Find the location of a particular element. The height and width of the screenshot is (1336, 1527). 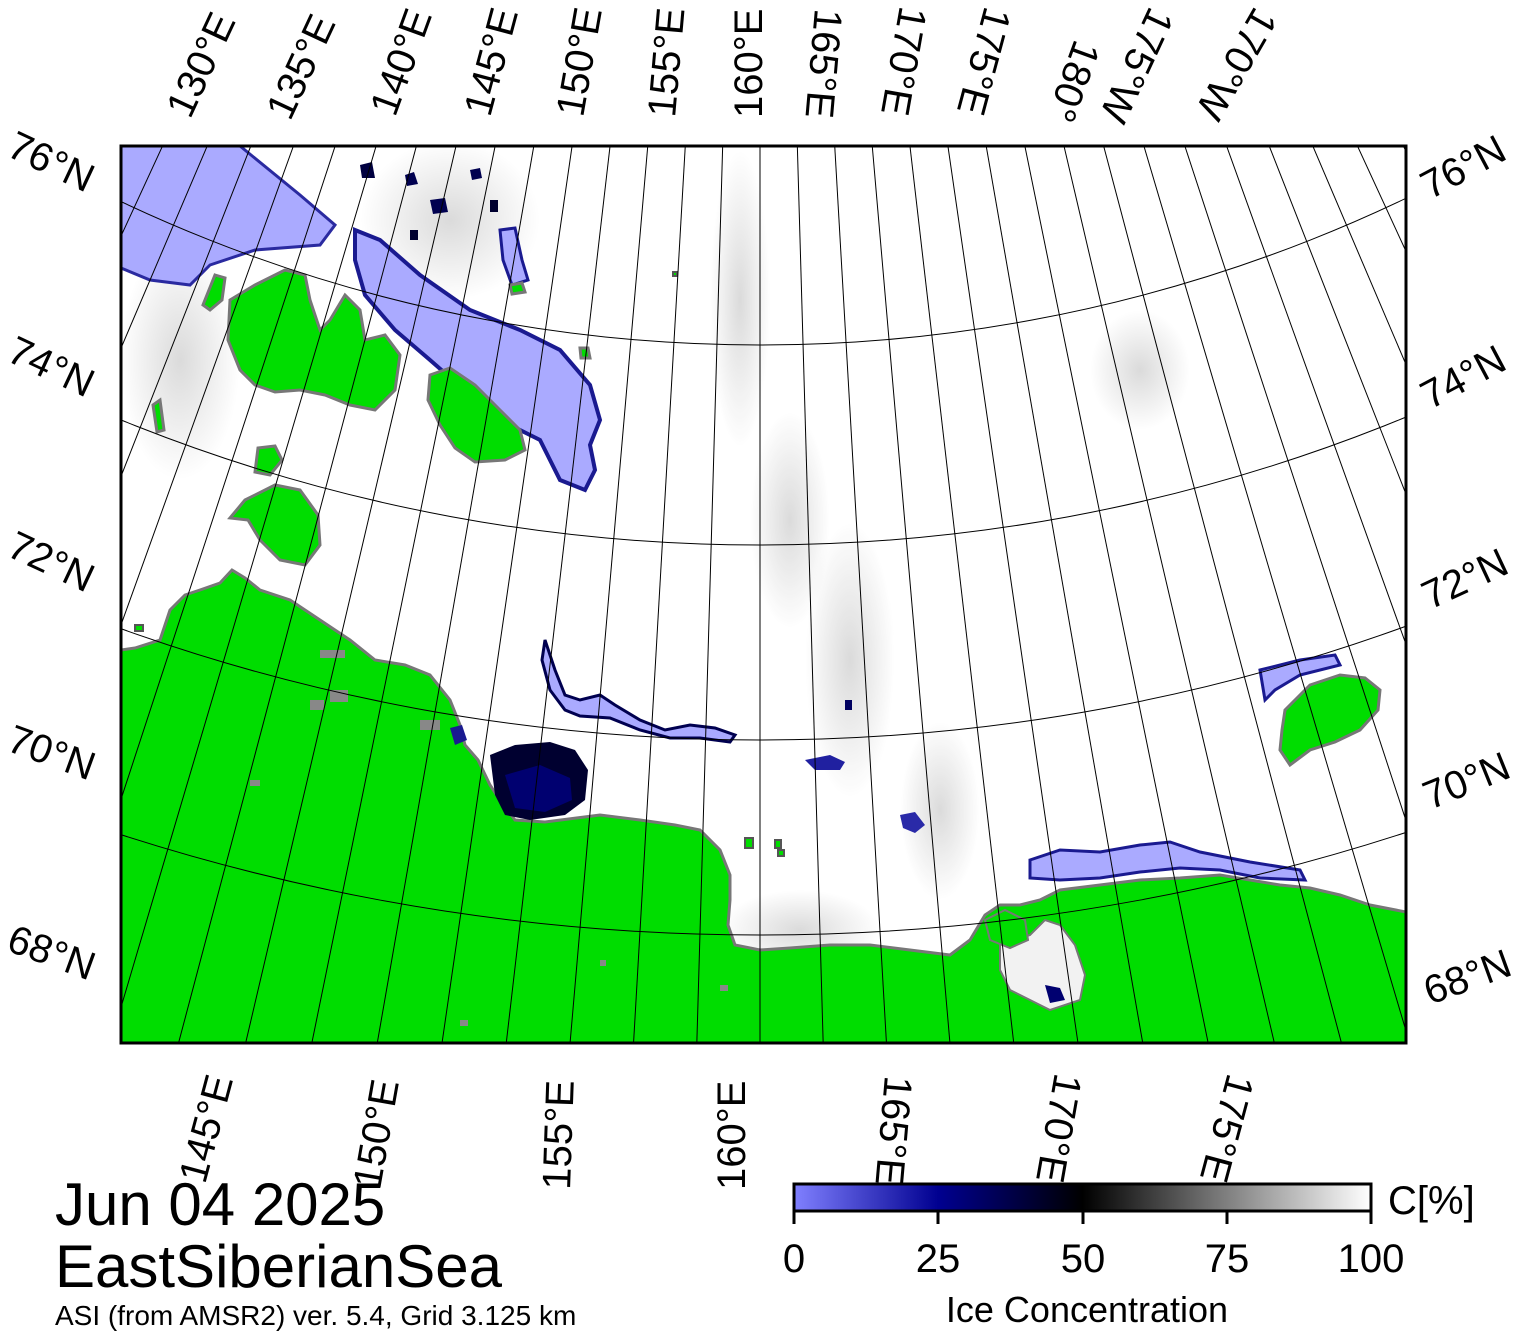

left-lat-label: 72°N is located at coordinates (51, 562).